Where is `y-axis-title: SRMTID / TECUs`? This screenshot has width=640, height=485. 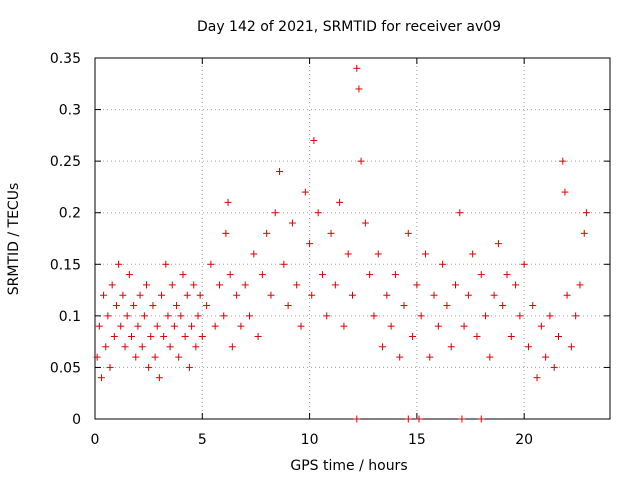
y-axis-title: SRMTID / TECUs is located at coordinates (14, 239).